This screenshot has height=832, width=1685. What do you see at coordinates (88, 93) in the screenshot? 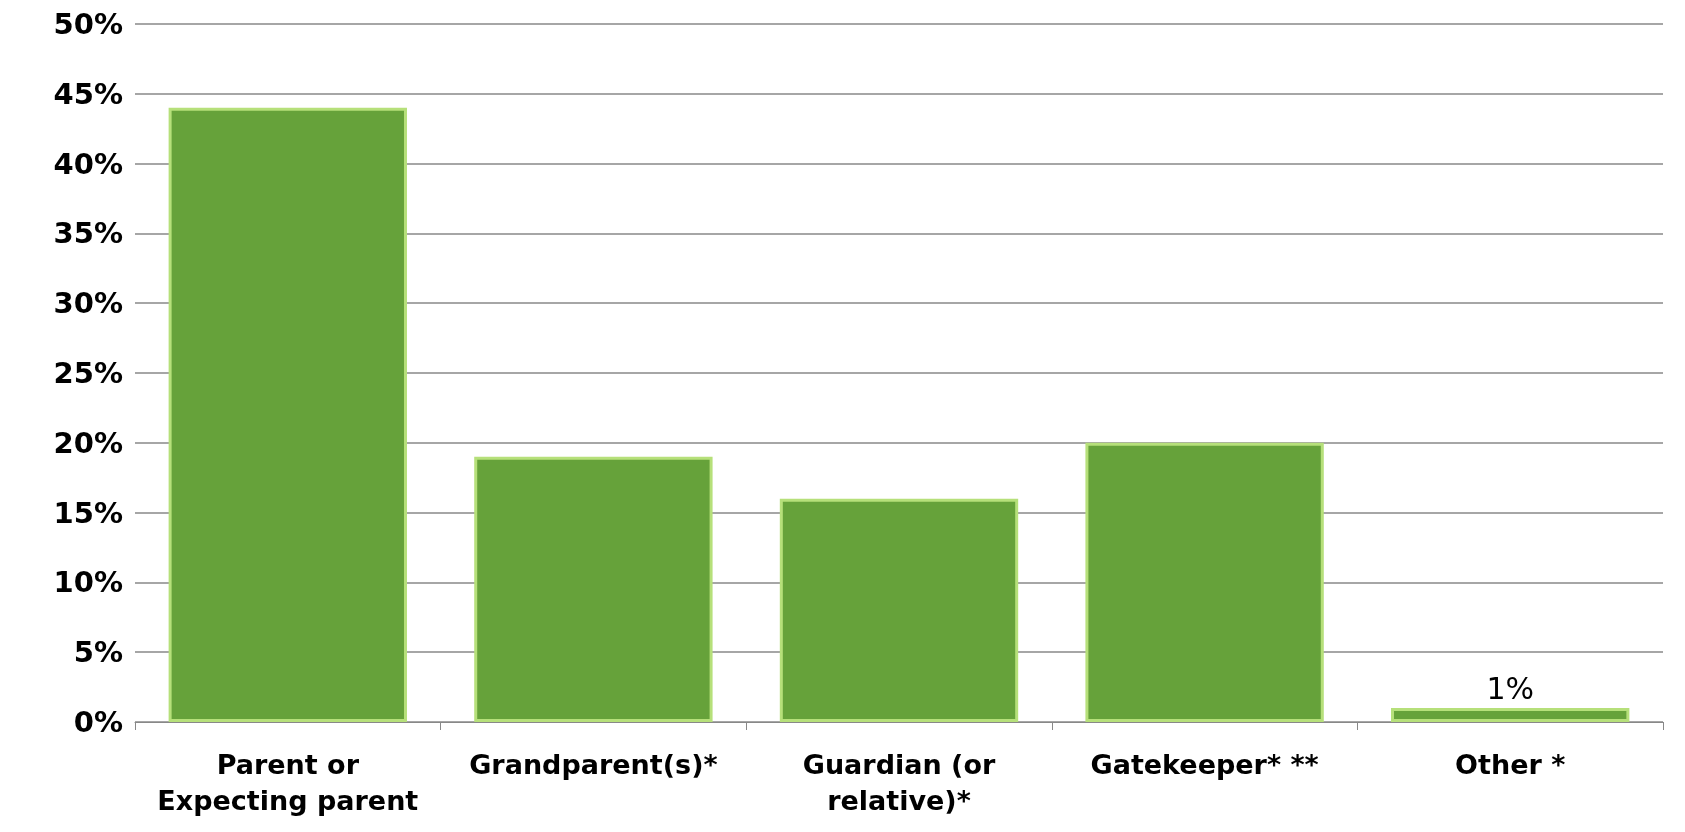
I see `y-tick-label: 45%` at bounding box center [88, 93].